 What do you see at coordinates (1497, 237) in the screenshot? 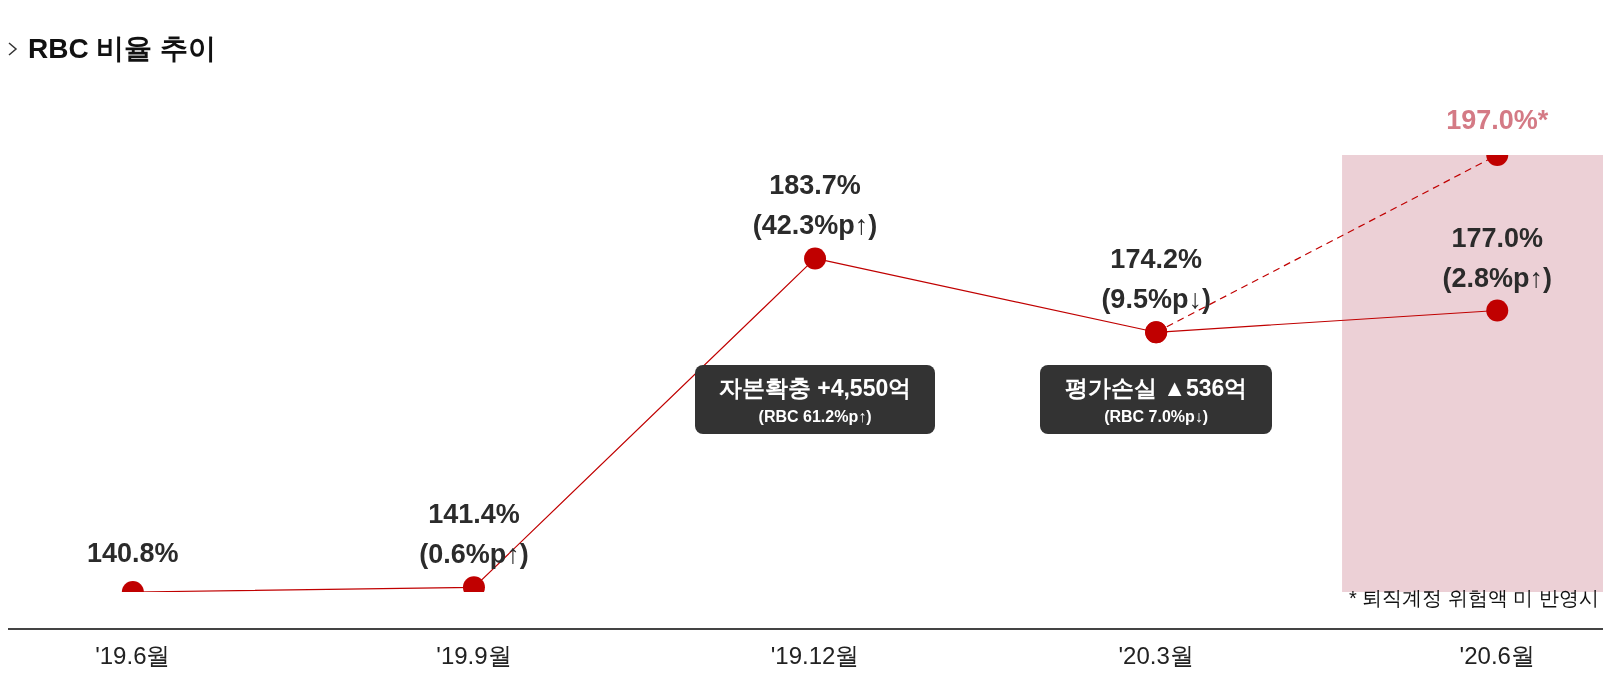
I see `data-label: 177.0%` at bounding box center [1497, 237].